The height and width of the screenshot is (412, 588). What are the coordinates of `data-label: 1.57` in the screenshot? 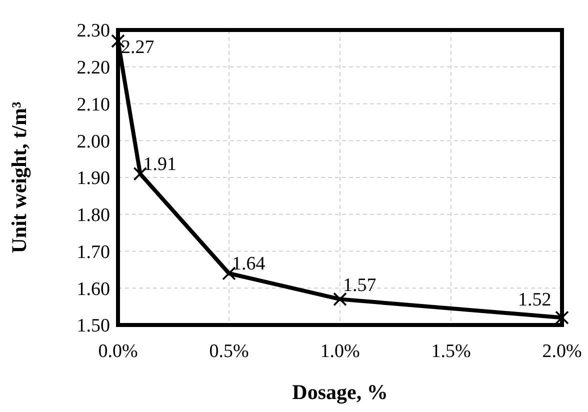 It's located at (359, 285).